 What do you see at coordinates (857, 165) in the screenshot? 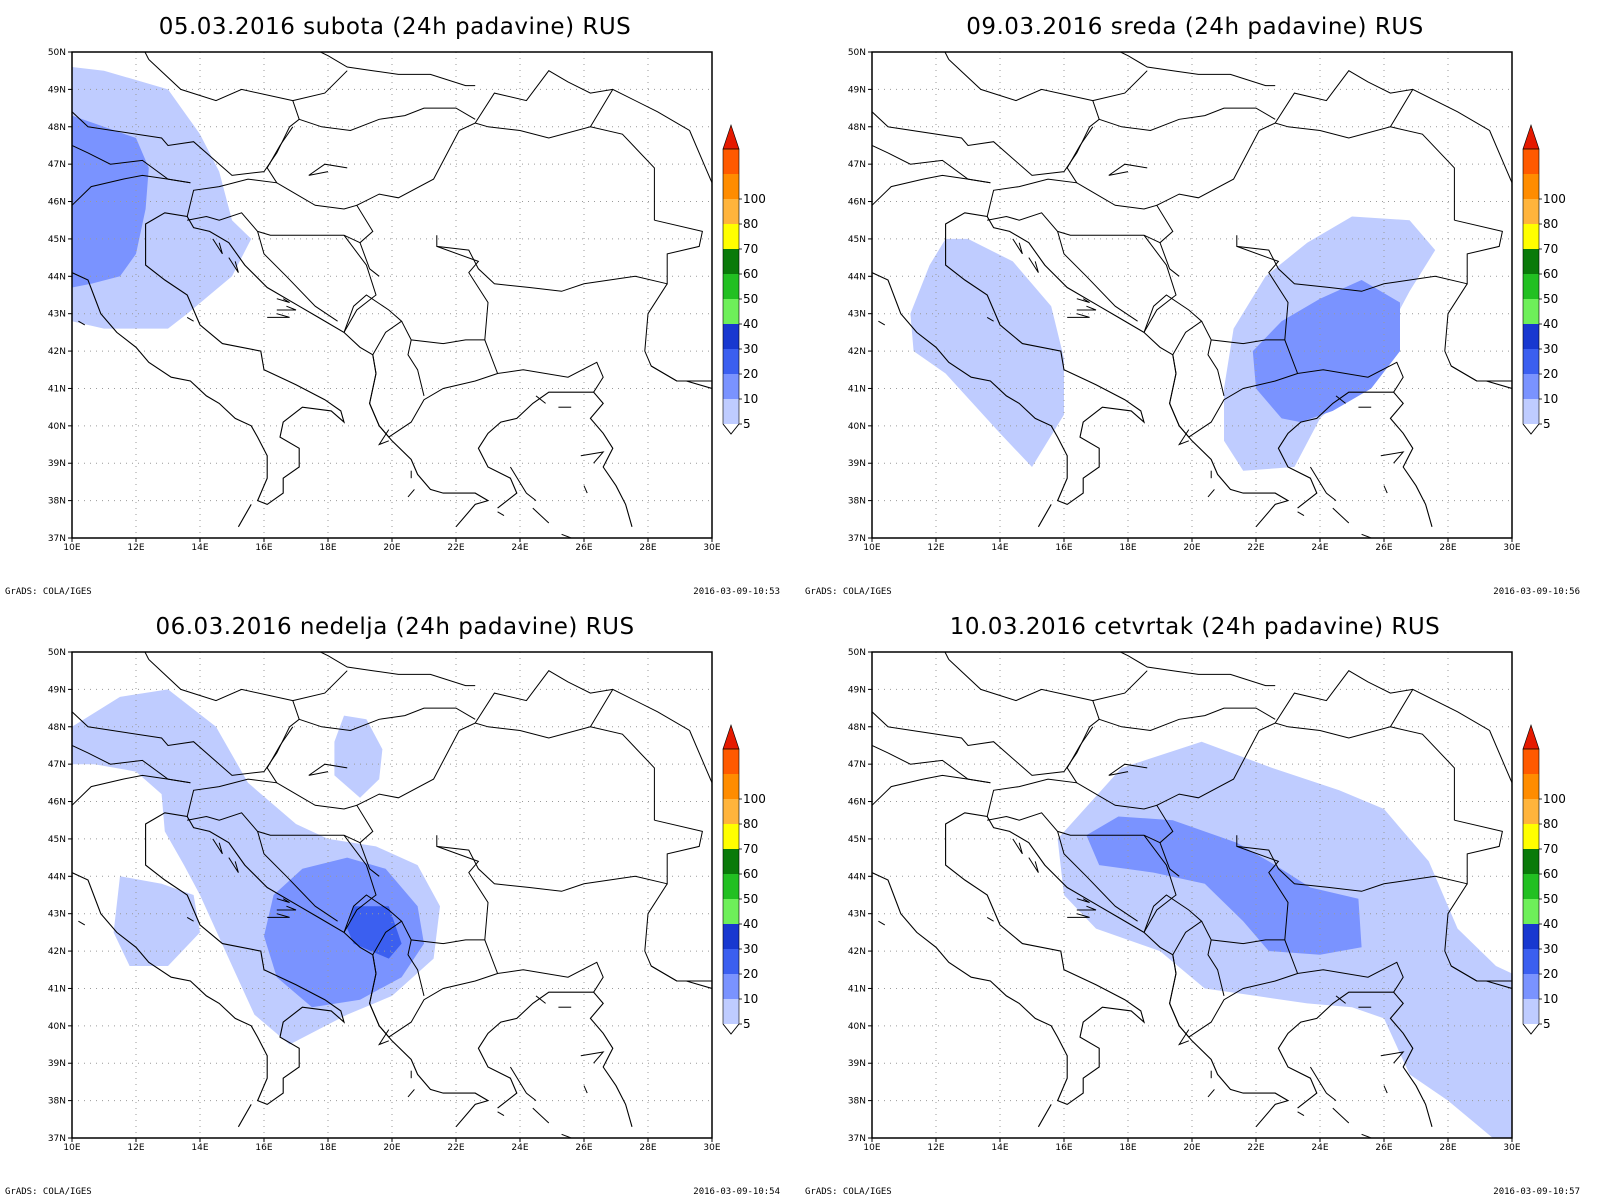
I see `lat-label: 47N` at bounding box center [857, 165].